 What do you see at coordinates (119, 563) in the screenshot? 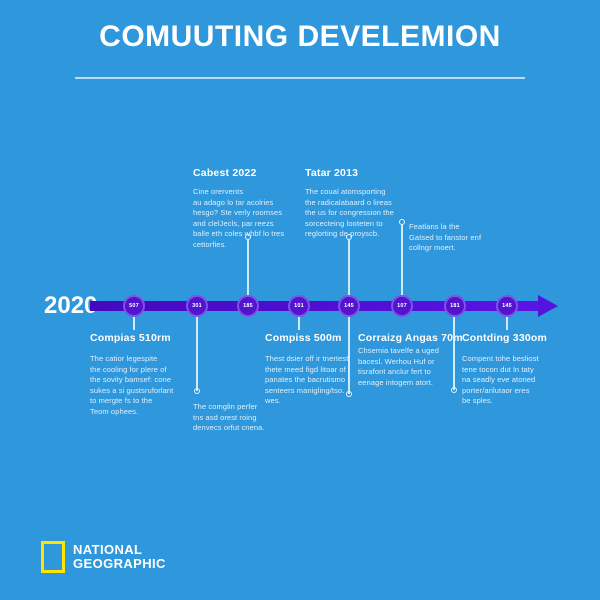
I see `natgeo-logo-line2: GEOGRAPHIC` at bounding box center [119, 563].